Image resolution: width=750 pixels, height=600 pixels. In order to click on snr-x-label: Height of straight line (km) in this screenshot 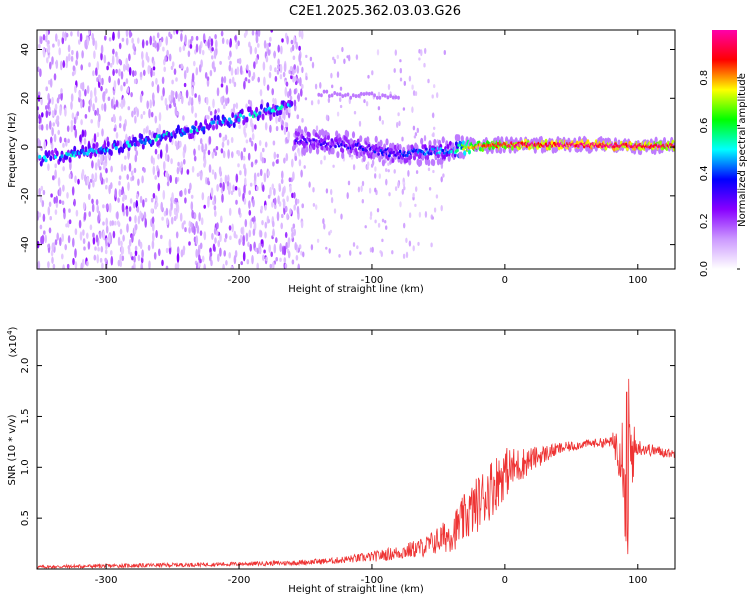, I will do `click(356, 589)`.